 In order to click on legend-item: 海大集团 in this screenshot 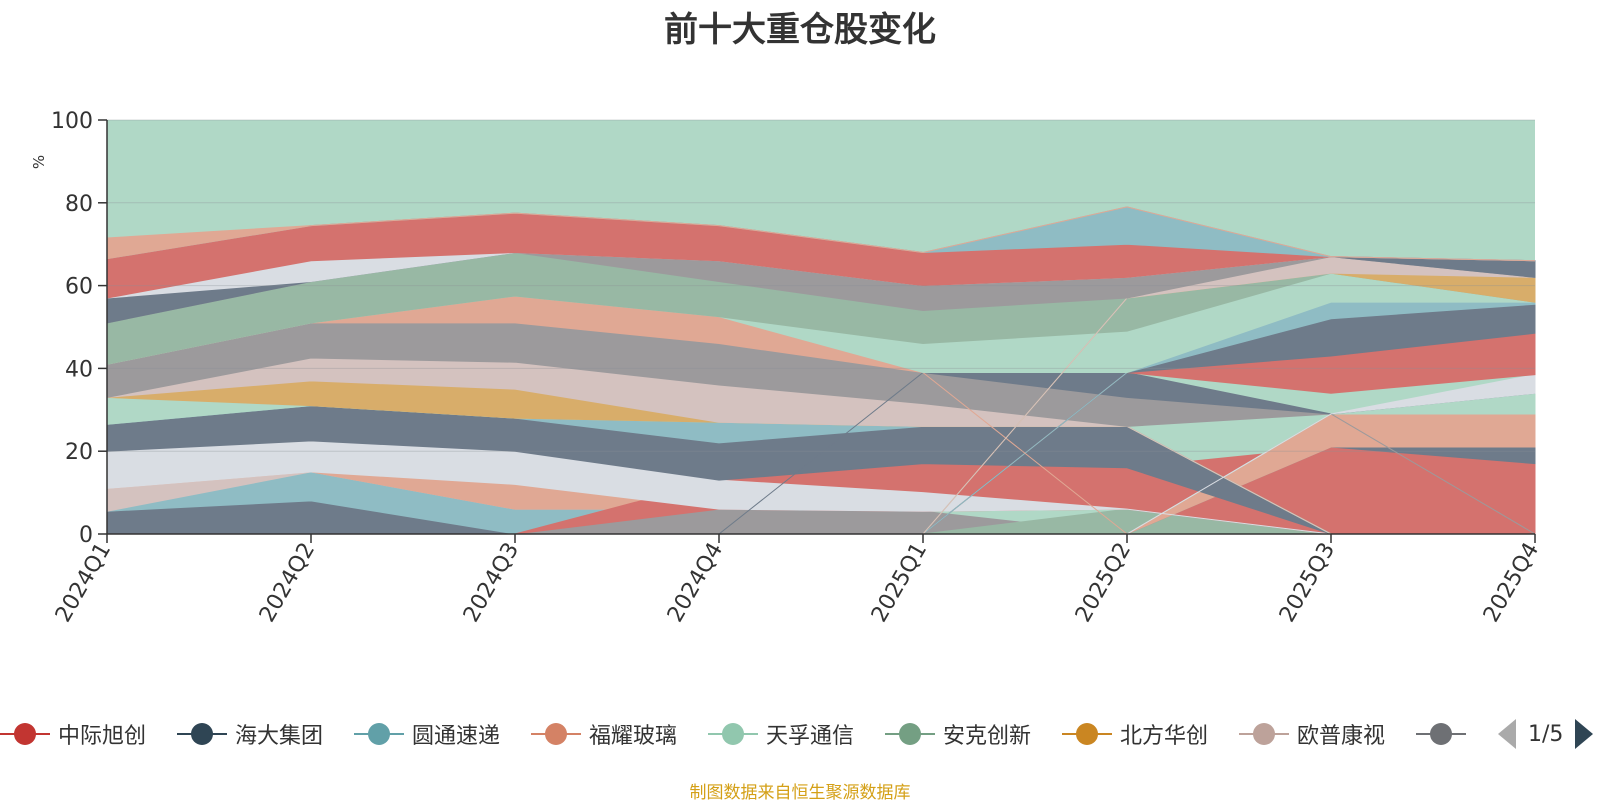, I will do `click(250, 734)`.